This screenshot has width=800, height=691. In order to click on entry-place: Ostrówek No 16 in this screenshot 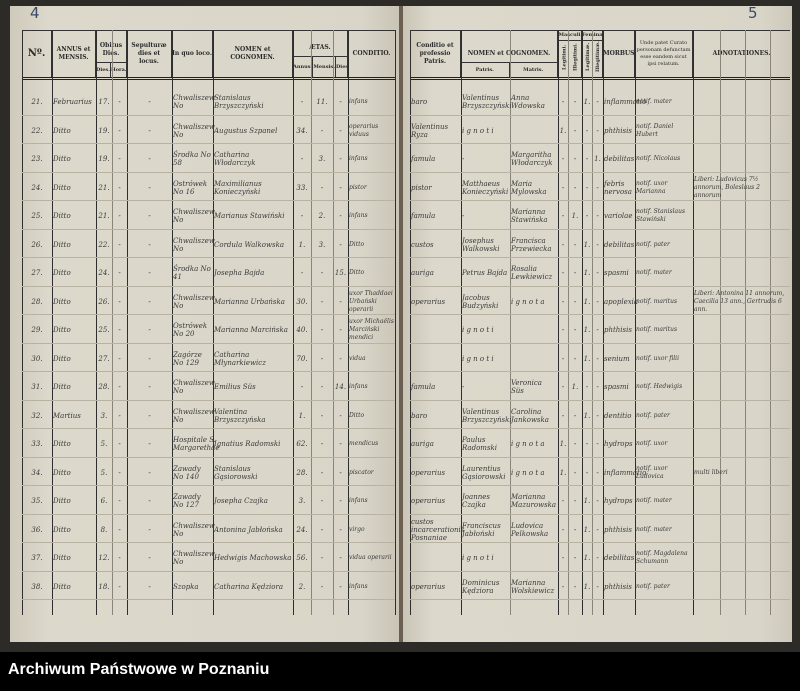, I will do `click(190, 187)`.